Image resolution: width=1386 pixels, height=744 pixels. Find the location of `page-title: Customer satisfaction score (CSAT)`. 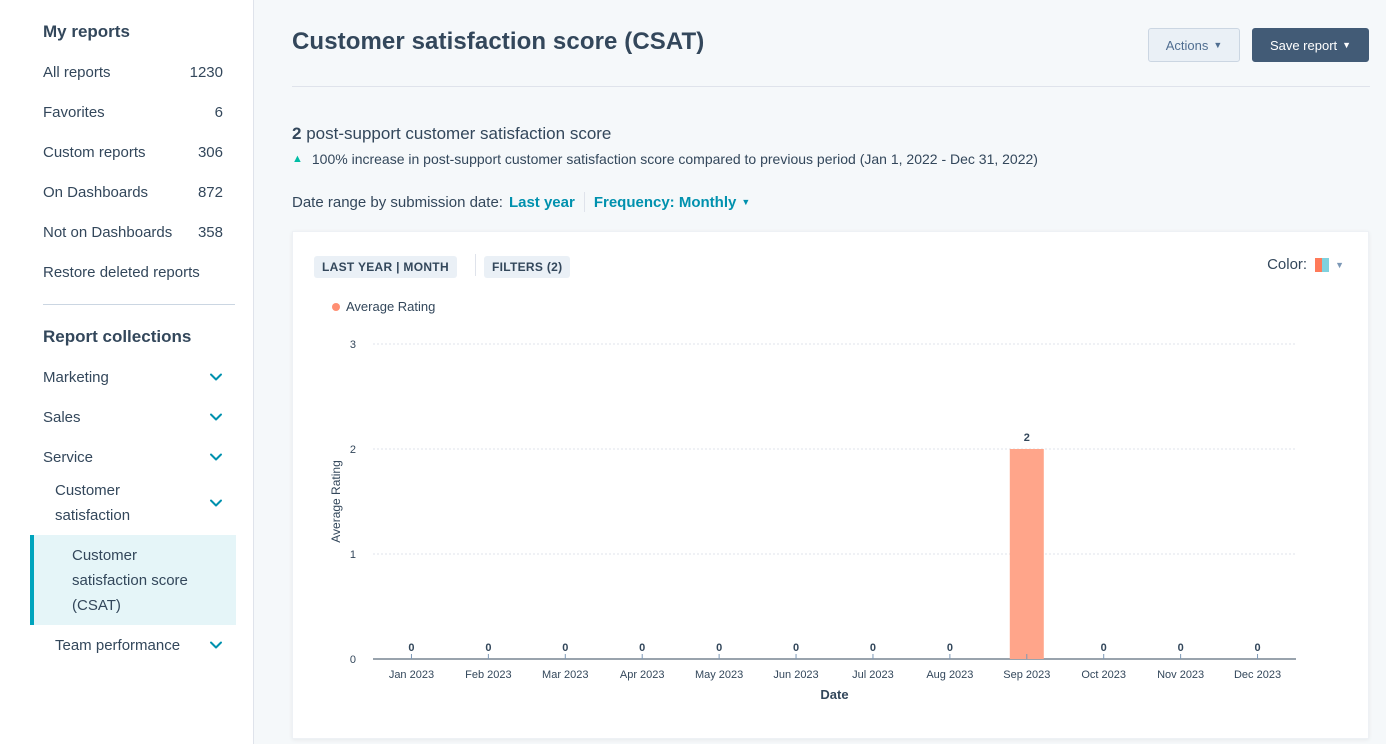

page-title: Customer satisfaction score (CSAT) is located at coordinates (498, 41).